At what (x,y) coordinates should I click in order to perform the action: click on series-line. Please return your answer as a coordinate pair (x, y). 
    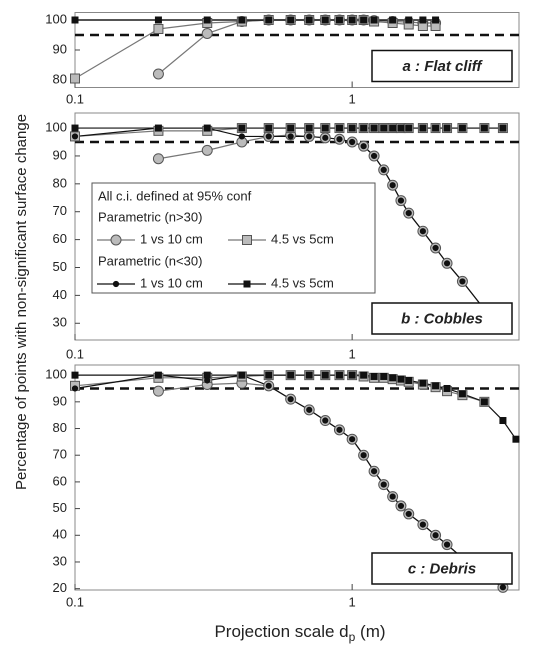
    Looking at the image, I should click on (296, 407).